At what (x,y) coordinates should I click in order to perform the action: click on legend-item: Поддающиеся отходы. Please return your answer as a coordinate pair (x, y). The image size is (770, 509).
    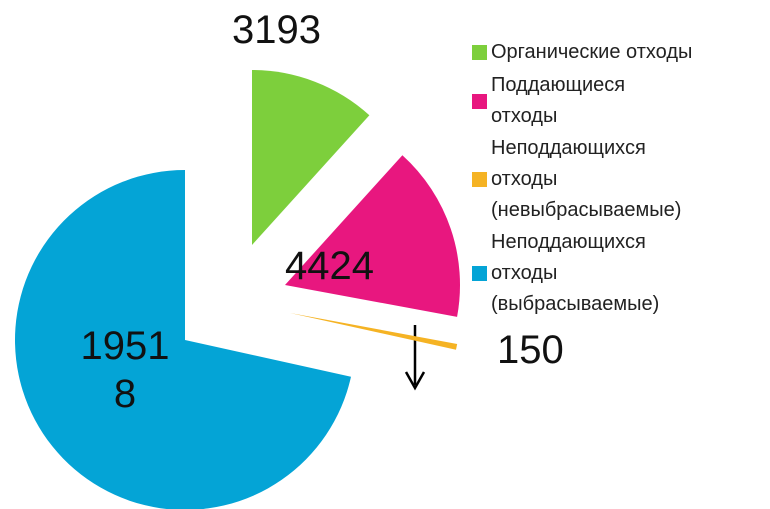
    Looking at the image, I should click on (572, 101).